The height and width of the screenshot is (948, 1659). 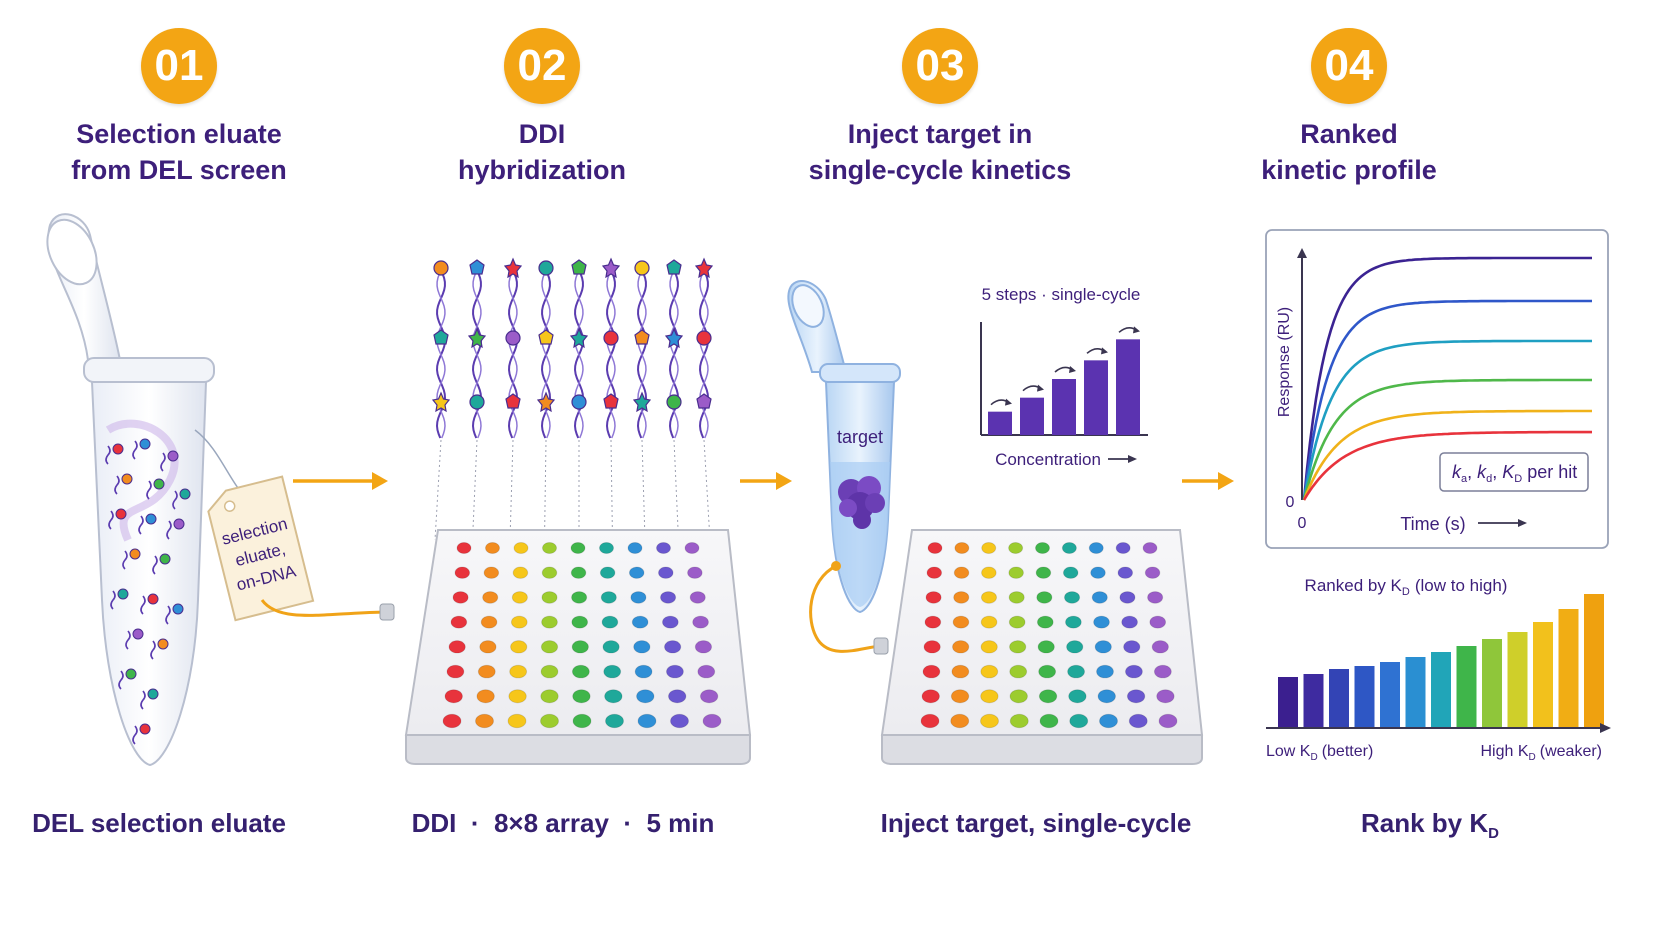 What do you see at coordinates (940, 170) in the screenshot?
I see `step-title-line2: single-cycle kinetics` at bounding box center [940, 170].